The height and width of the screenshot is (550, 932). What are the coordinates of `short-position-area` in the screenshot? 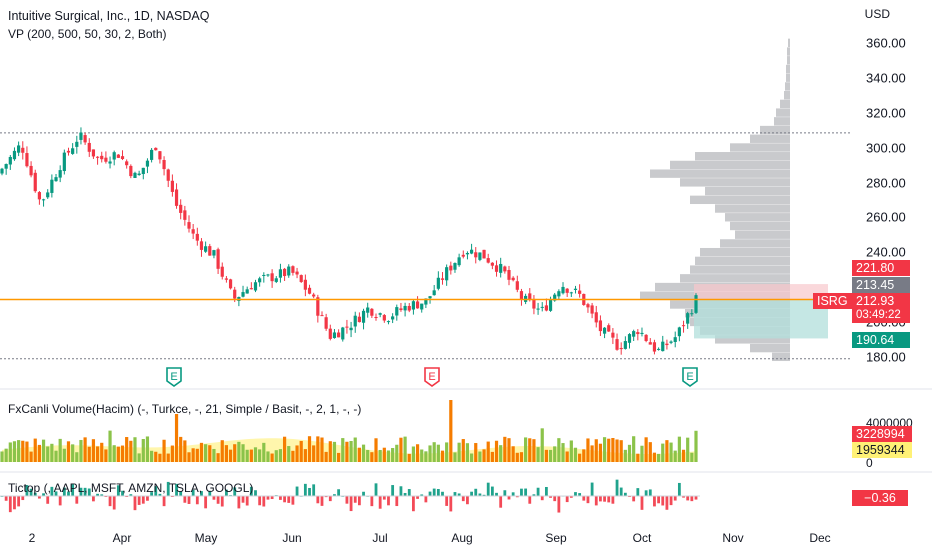 It's located at (761, 292).